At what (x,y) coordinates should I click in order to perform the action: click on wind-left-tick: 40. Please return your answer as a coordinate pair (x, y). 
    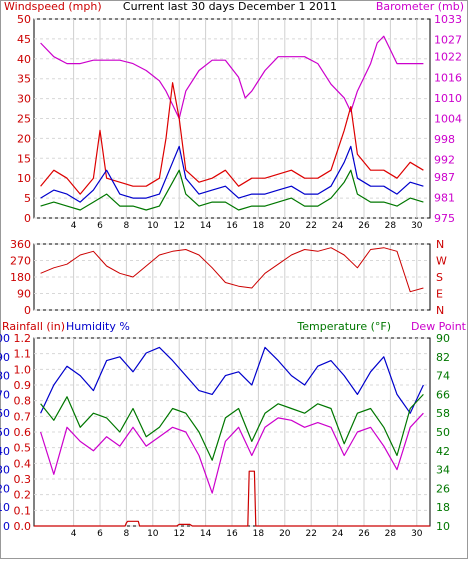
    Looking at the image, I should click on (24, 59).